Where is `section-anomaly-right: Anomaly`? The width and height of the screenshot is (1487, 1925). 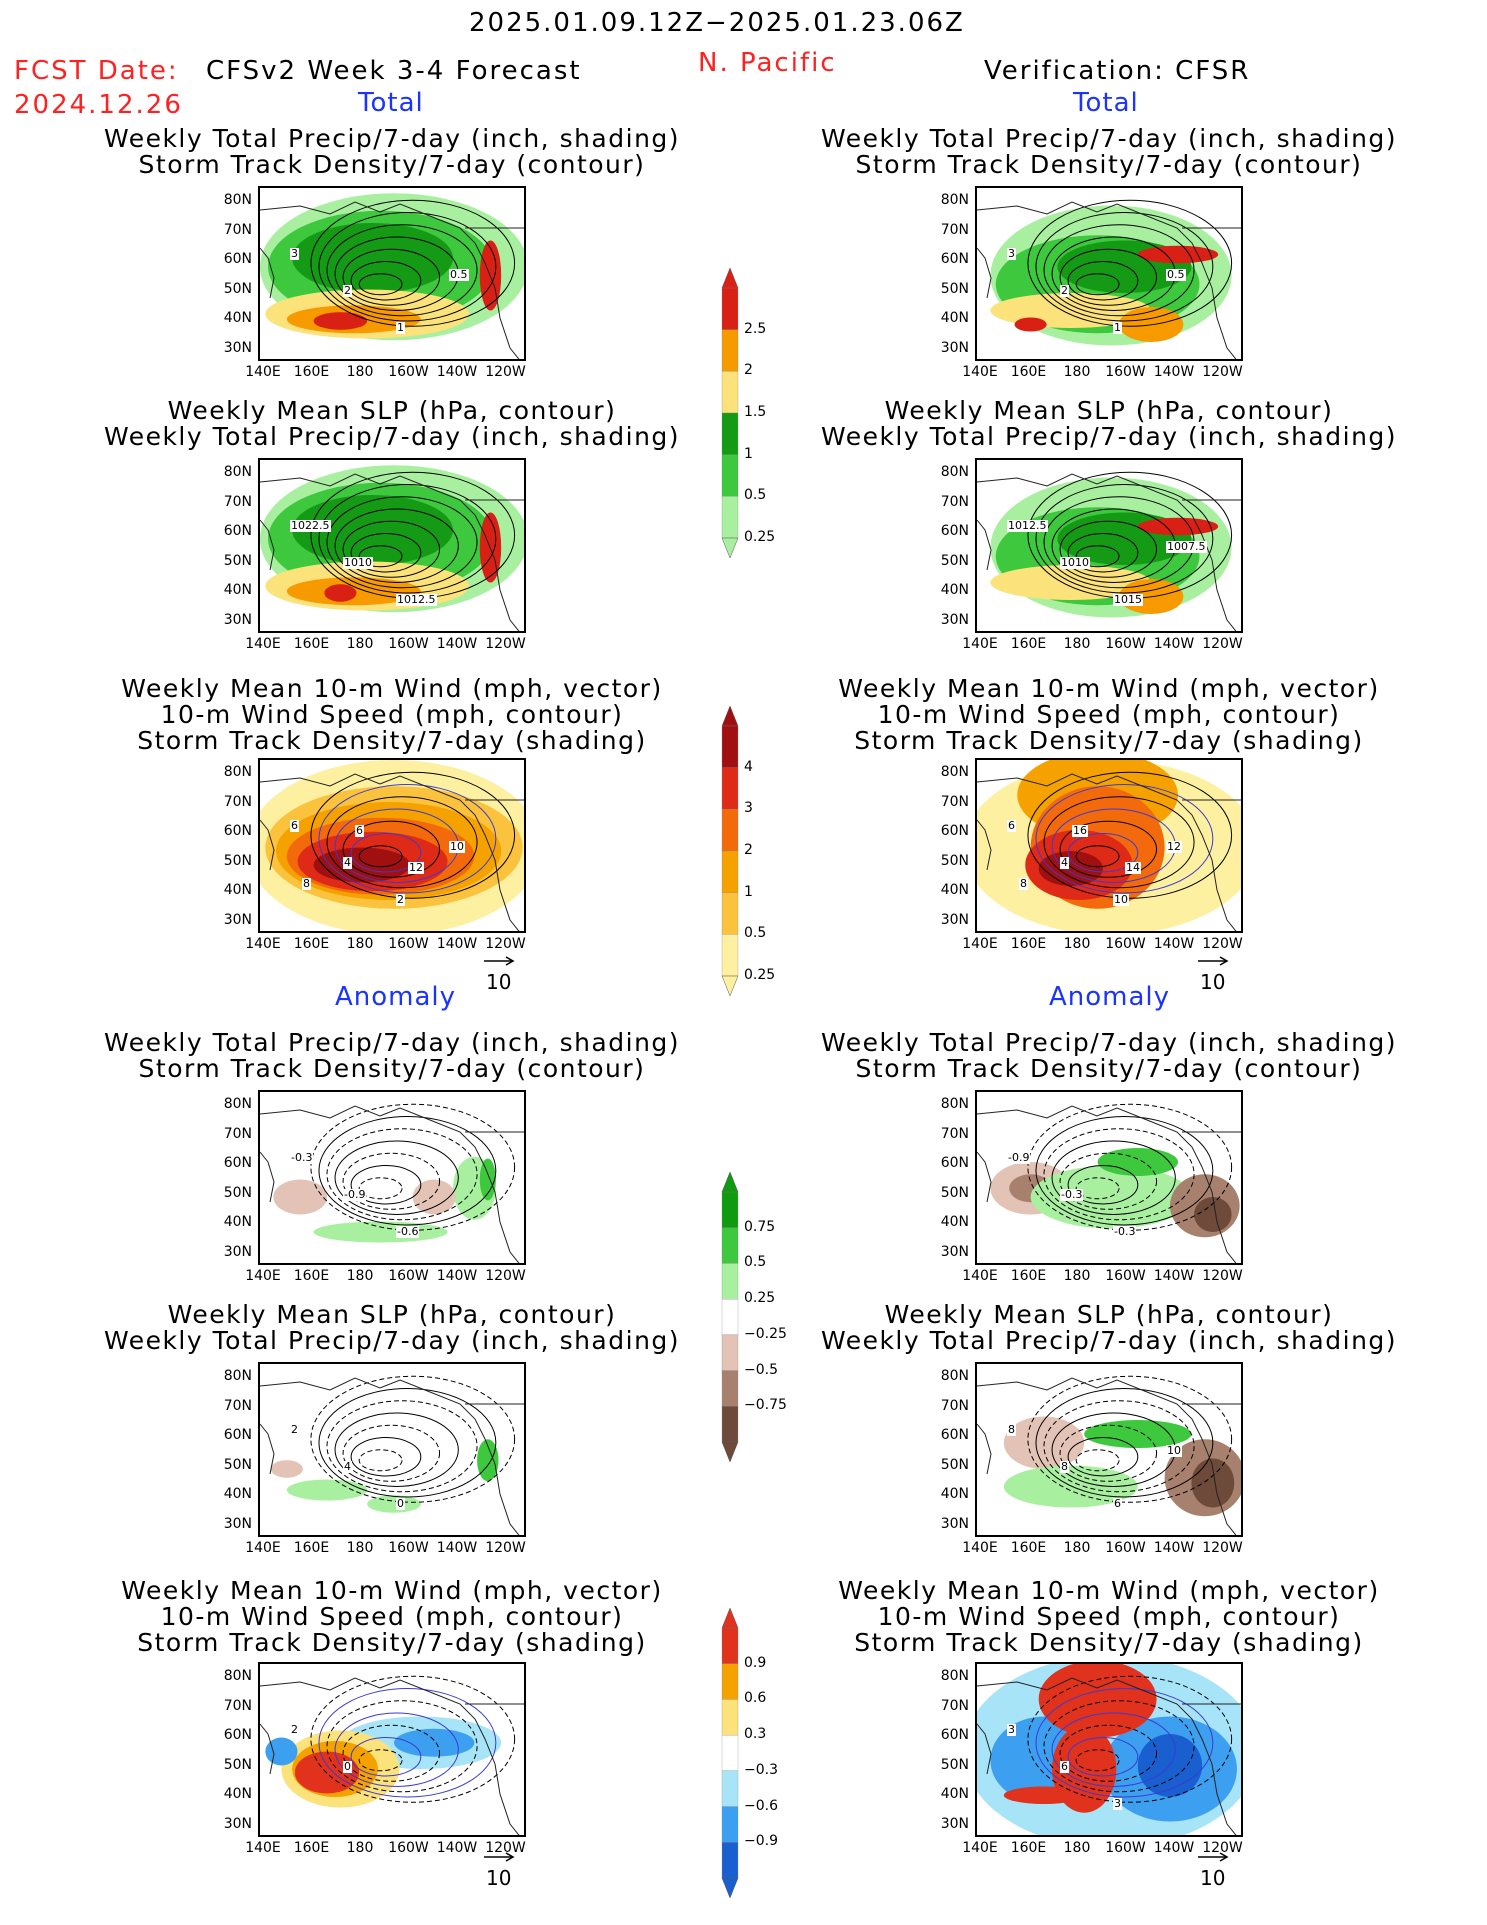
section-anomaly-right: Anomaly is located at coordinates (1110, 997).